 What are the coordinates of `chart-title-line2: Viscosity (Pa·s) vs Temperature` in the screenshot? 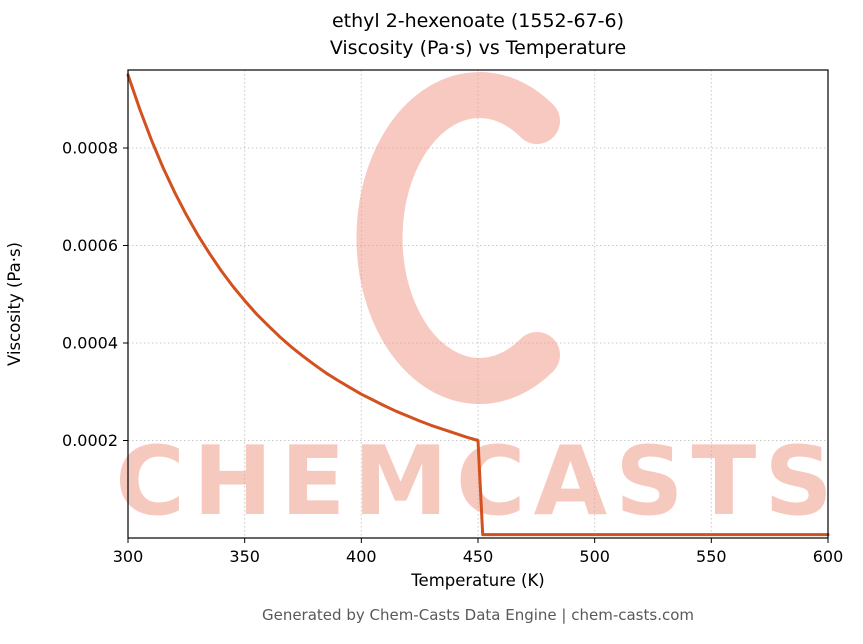 It's located at (478, 47).